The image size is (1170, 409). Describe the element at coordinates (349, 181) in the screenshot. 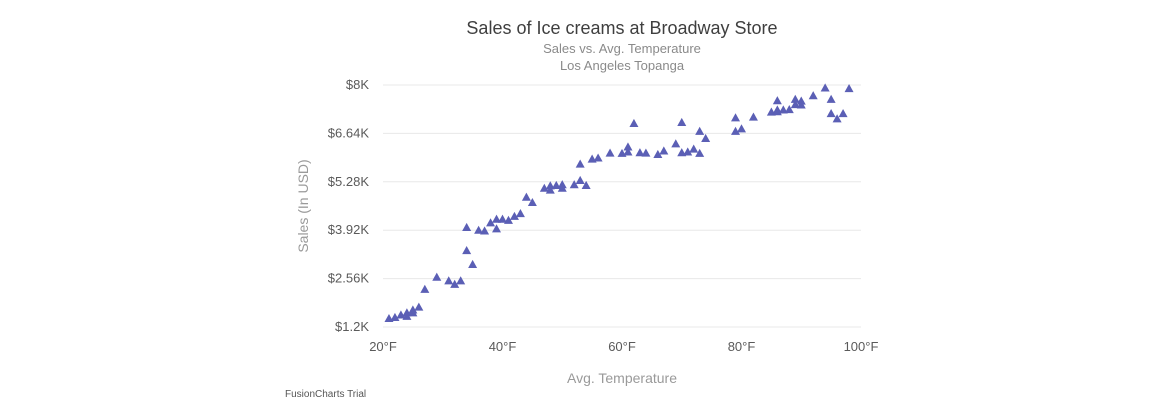

I see `y-tick-label: $5.28K` at that location.